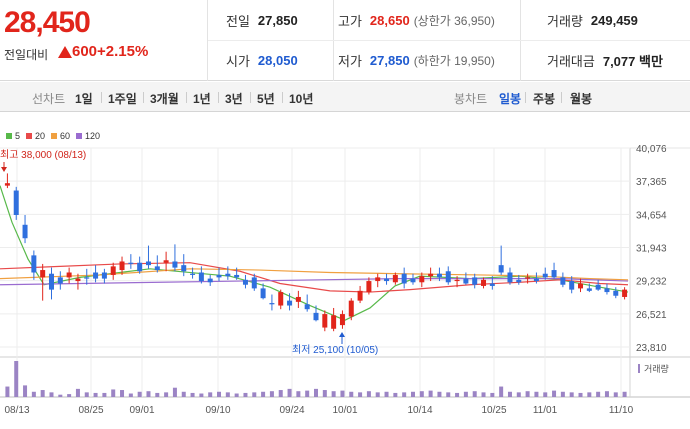  What do you see at coordinates (4, 169) in the screenshot?
I see `max-arrow-icon` at bounding box center [4, 169].